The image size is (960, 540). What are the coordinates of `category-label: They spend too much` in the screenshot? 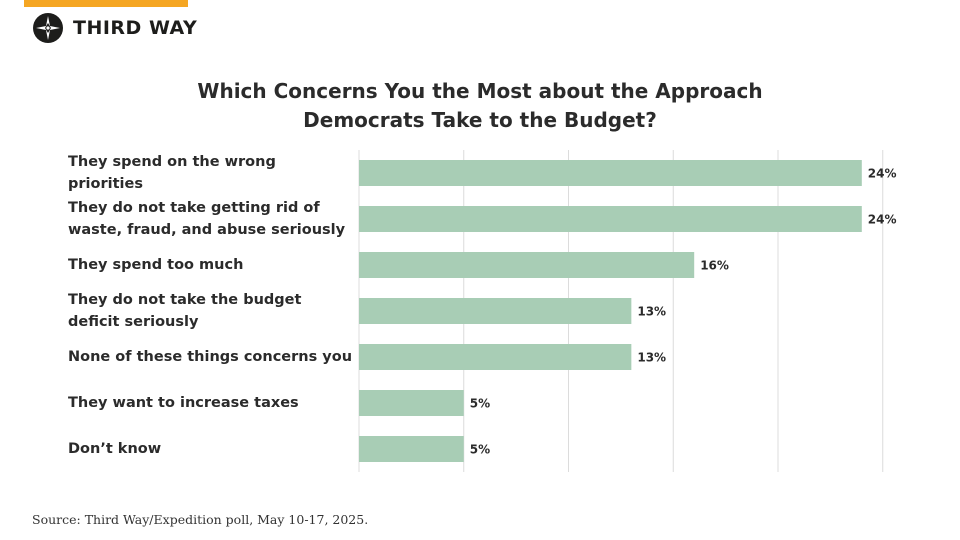 It's located at (210, 265).